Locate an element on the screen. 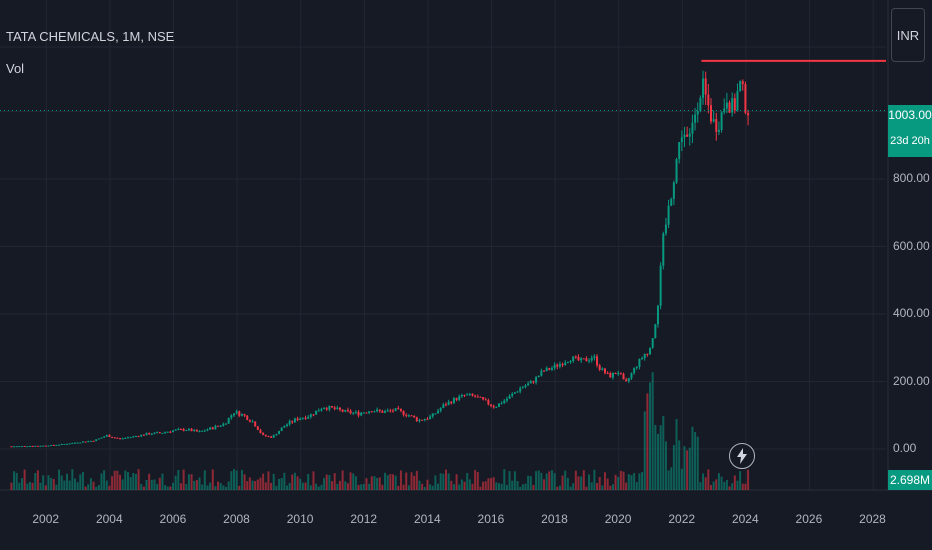 Image resolution: width=932 pixels, height=550 pixels. symbol-title: TATA CHEMICALS, 1M, NSE is located at coordinates (90, 36).